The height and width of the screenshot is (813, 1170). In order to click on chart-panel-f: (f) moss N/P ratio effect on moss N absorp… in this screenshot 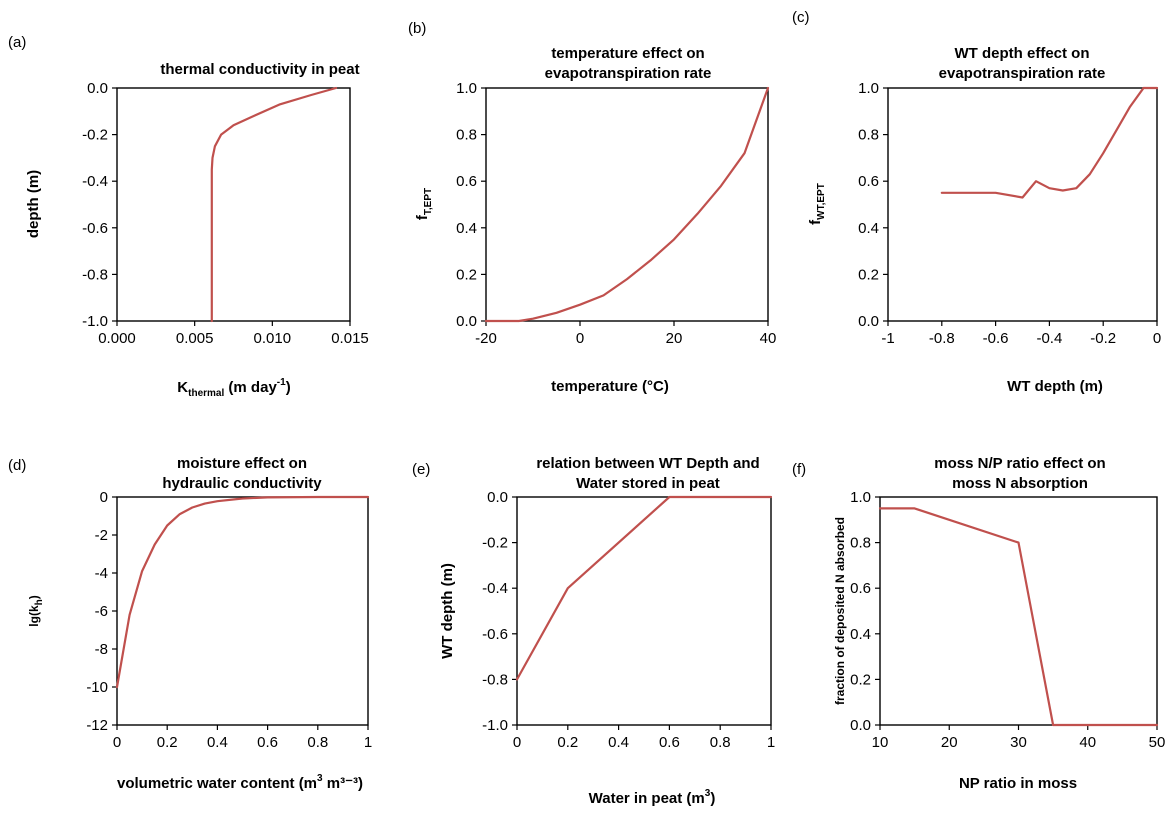, I will do `click(978, 623)`.